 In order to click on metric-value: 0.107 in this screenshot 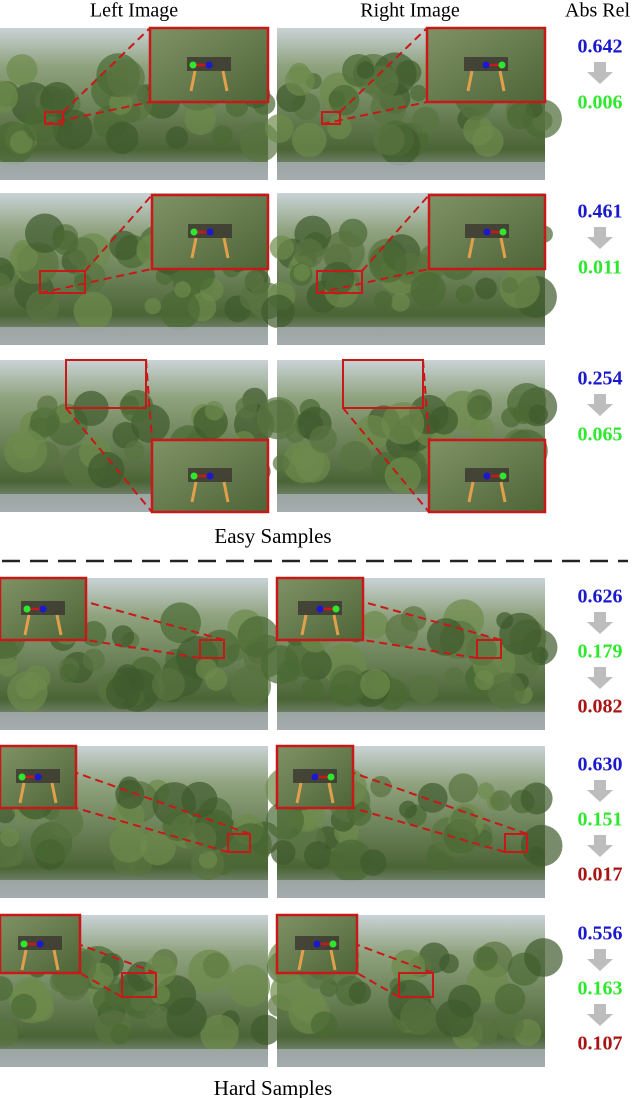, I will do `click(600, 1044)`.